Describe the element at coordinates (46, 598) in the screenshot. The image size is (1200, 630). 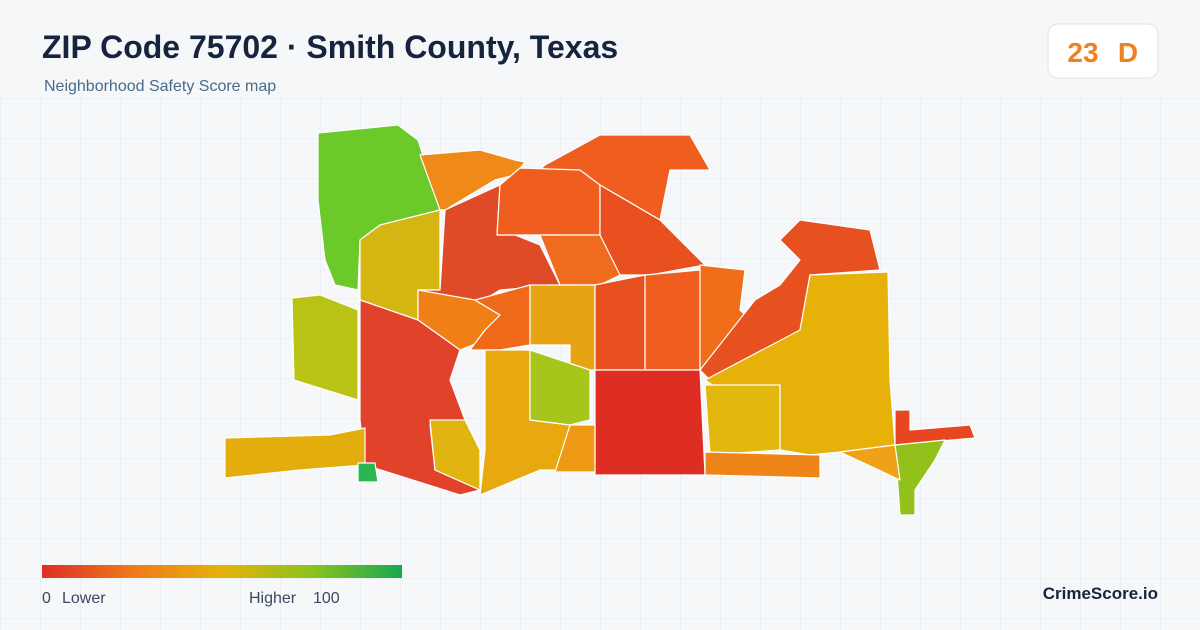
I see `legend-min: 0` at that location.